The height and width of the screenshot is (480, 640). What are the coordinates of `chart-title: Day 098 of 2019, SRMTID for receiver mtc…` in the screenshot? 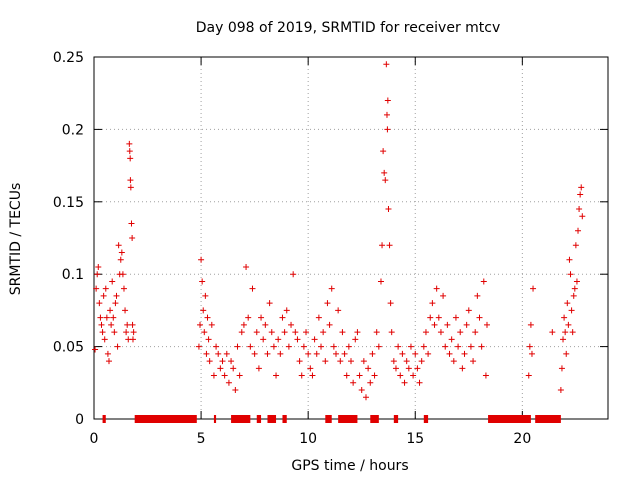 It's located at (348, 28).